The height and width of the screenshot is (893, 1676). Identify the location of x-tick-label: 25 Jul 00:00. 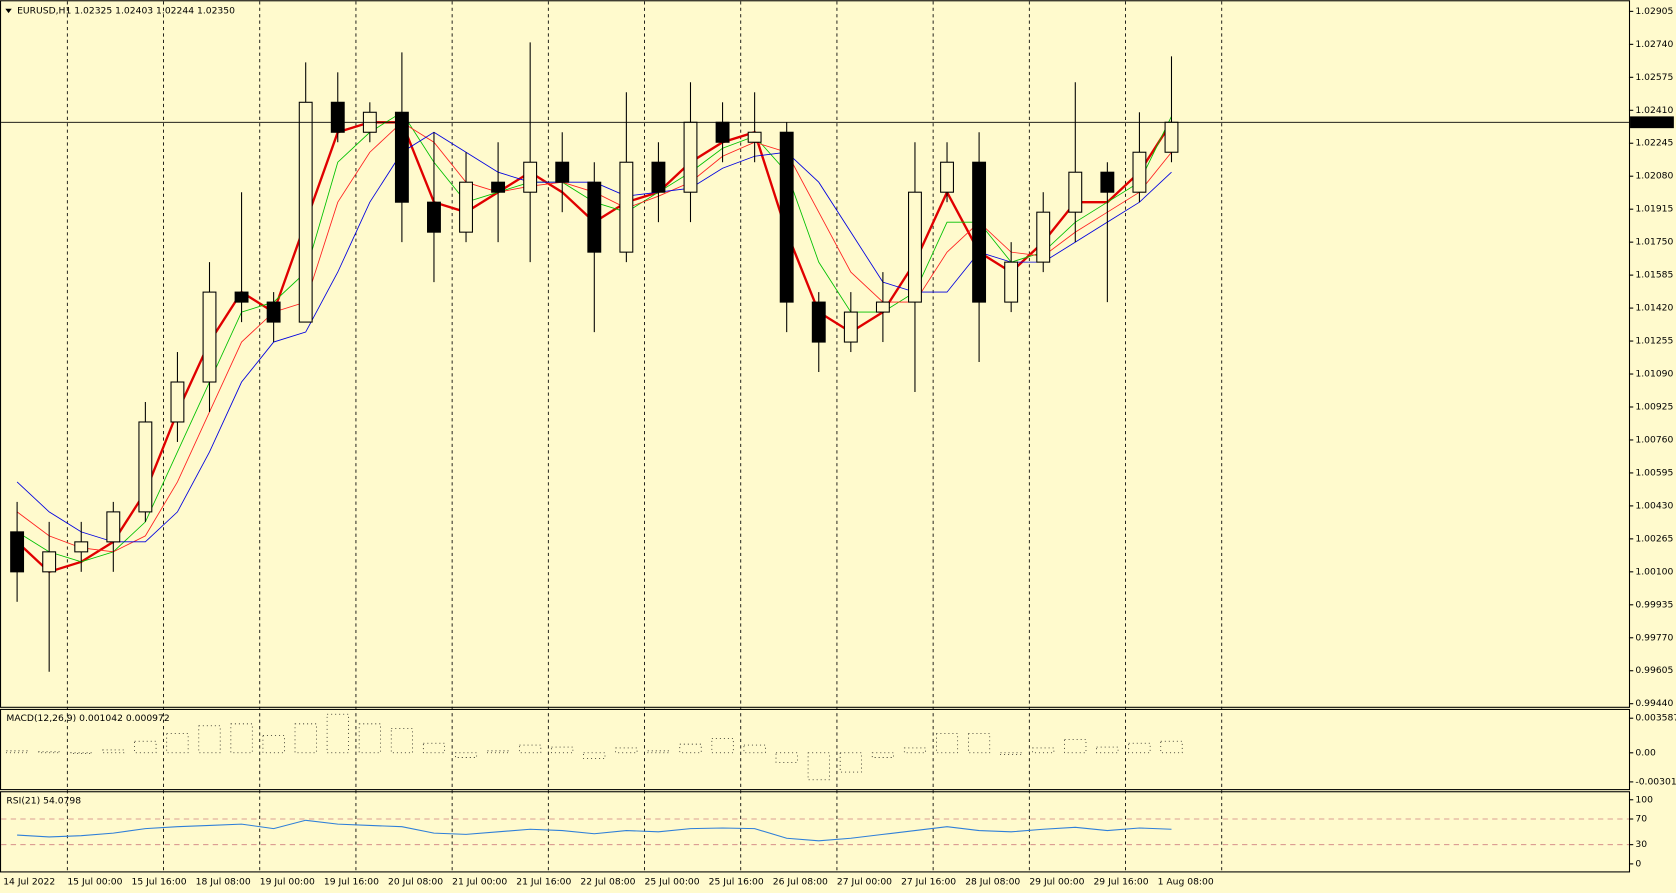
(672, 882).